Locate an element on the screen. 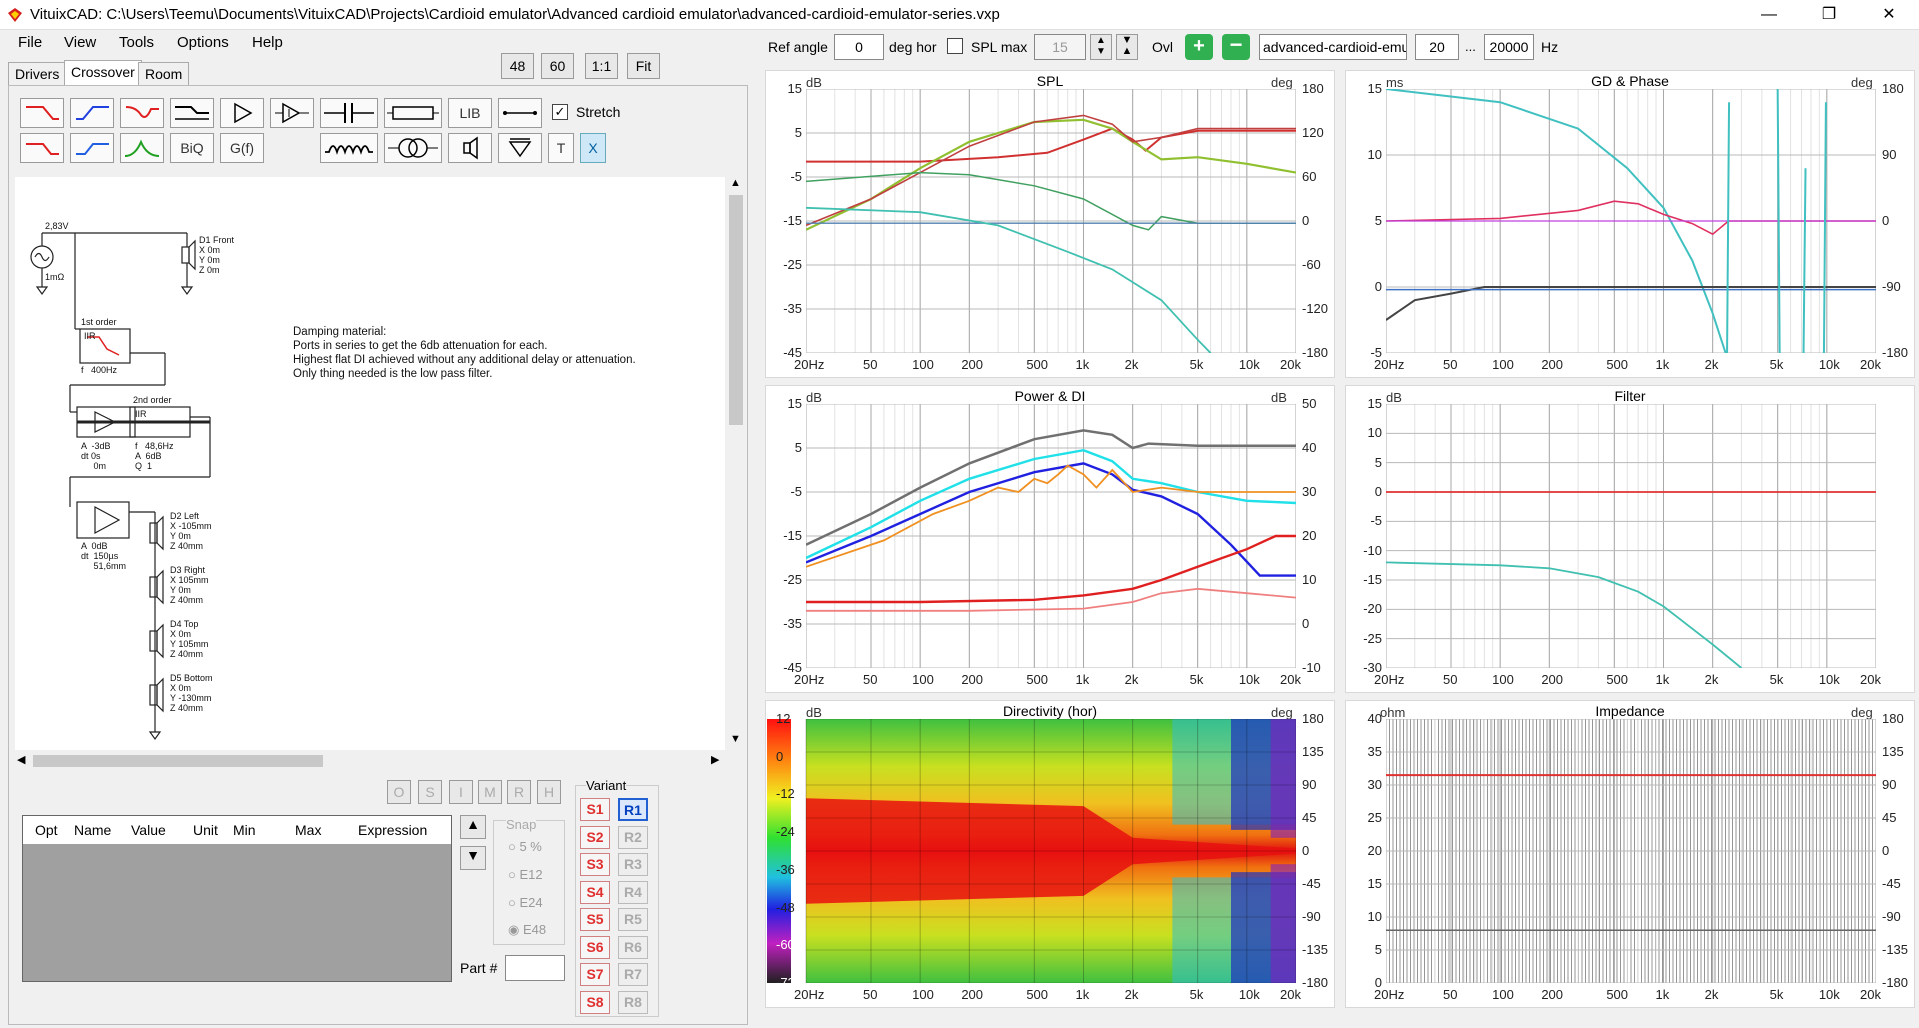 This screenshot has width=1919, height=1028. variant-s7-button: S7 is located at coordinates (595, 974).